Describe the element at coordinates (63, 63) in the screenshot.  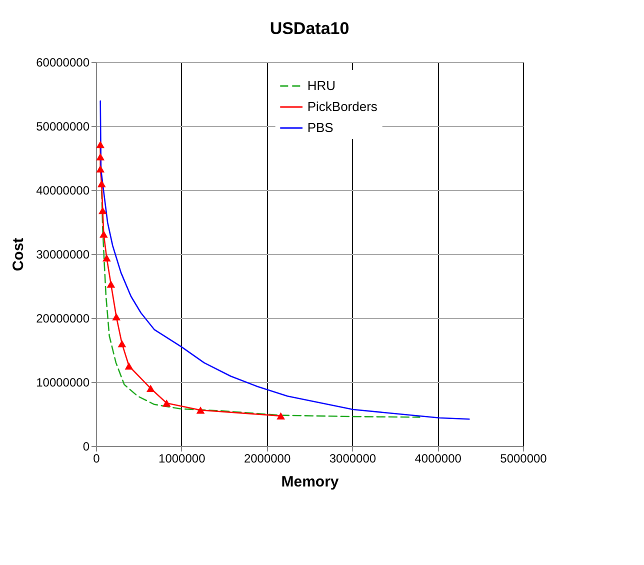
I see `y-tick-label: 60000000` at that location.